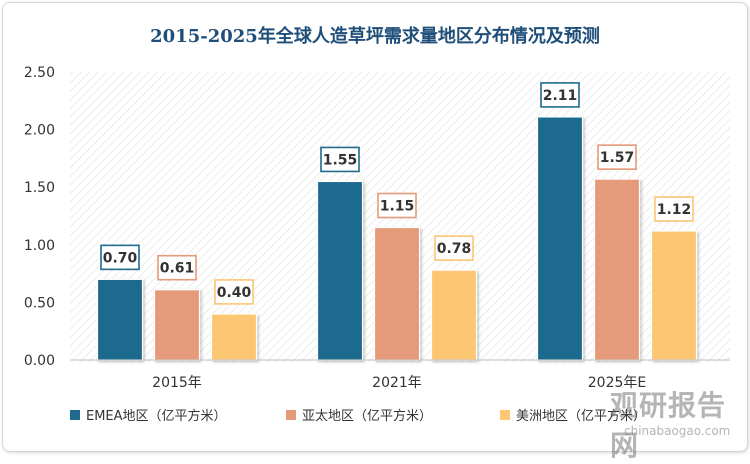  I want to click on data-label: 0.70, so click(120, 258).